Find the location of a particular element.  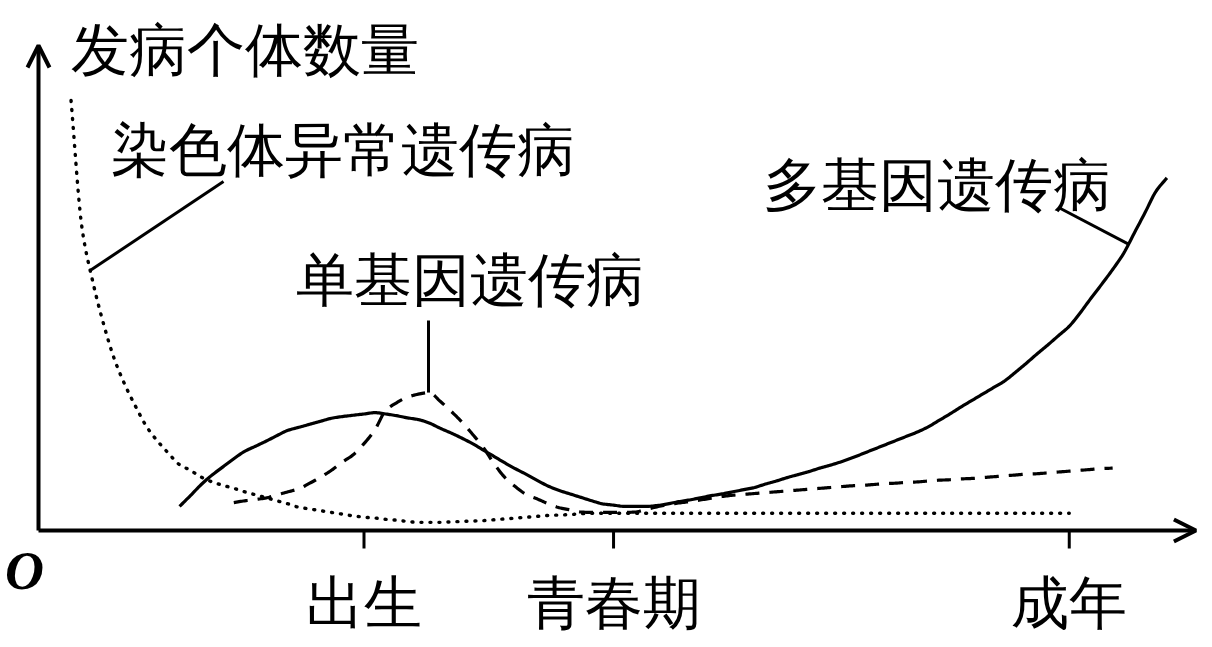

x-tick-label: 成年 is located at coordinates (1069, 603).